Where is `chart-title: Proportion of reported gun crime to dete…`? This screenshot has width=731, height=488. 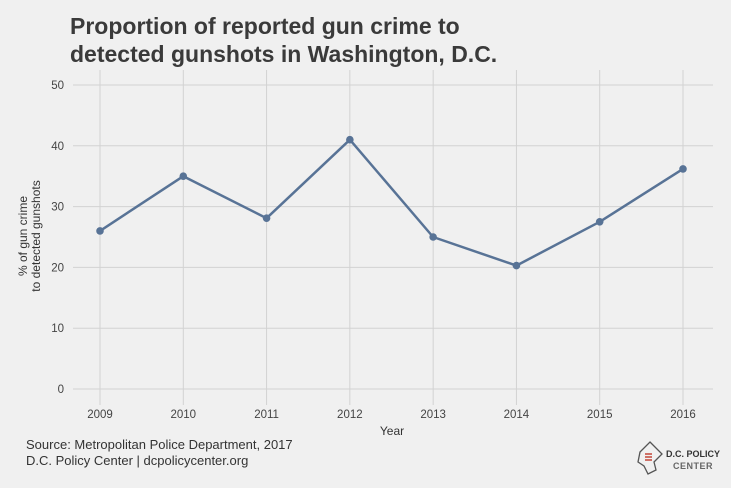
chart-title: Proportion of reported gun crime to dete… is located at coordinates (350, 40).